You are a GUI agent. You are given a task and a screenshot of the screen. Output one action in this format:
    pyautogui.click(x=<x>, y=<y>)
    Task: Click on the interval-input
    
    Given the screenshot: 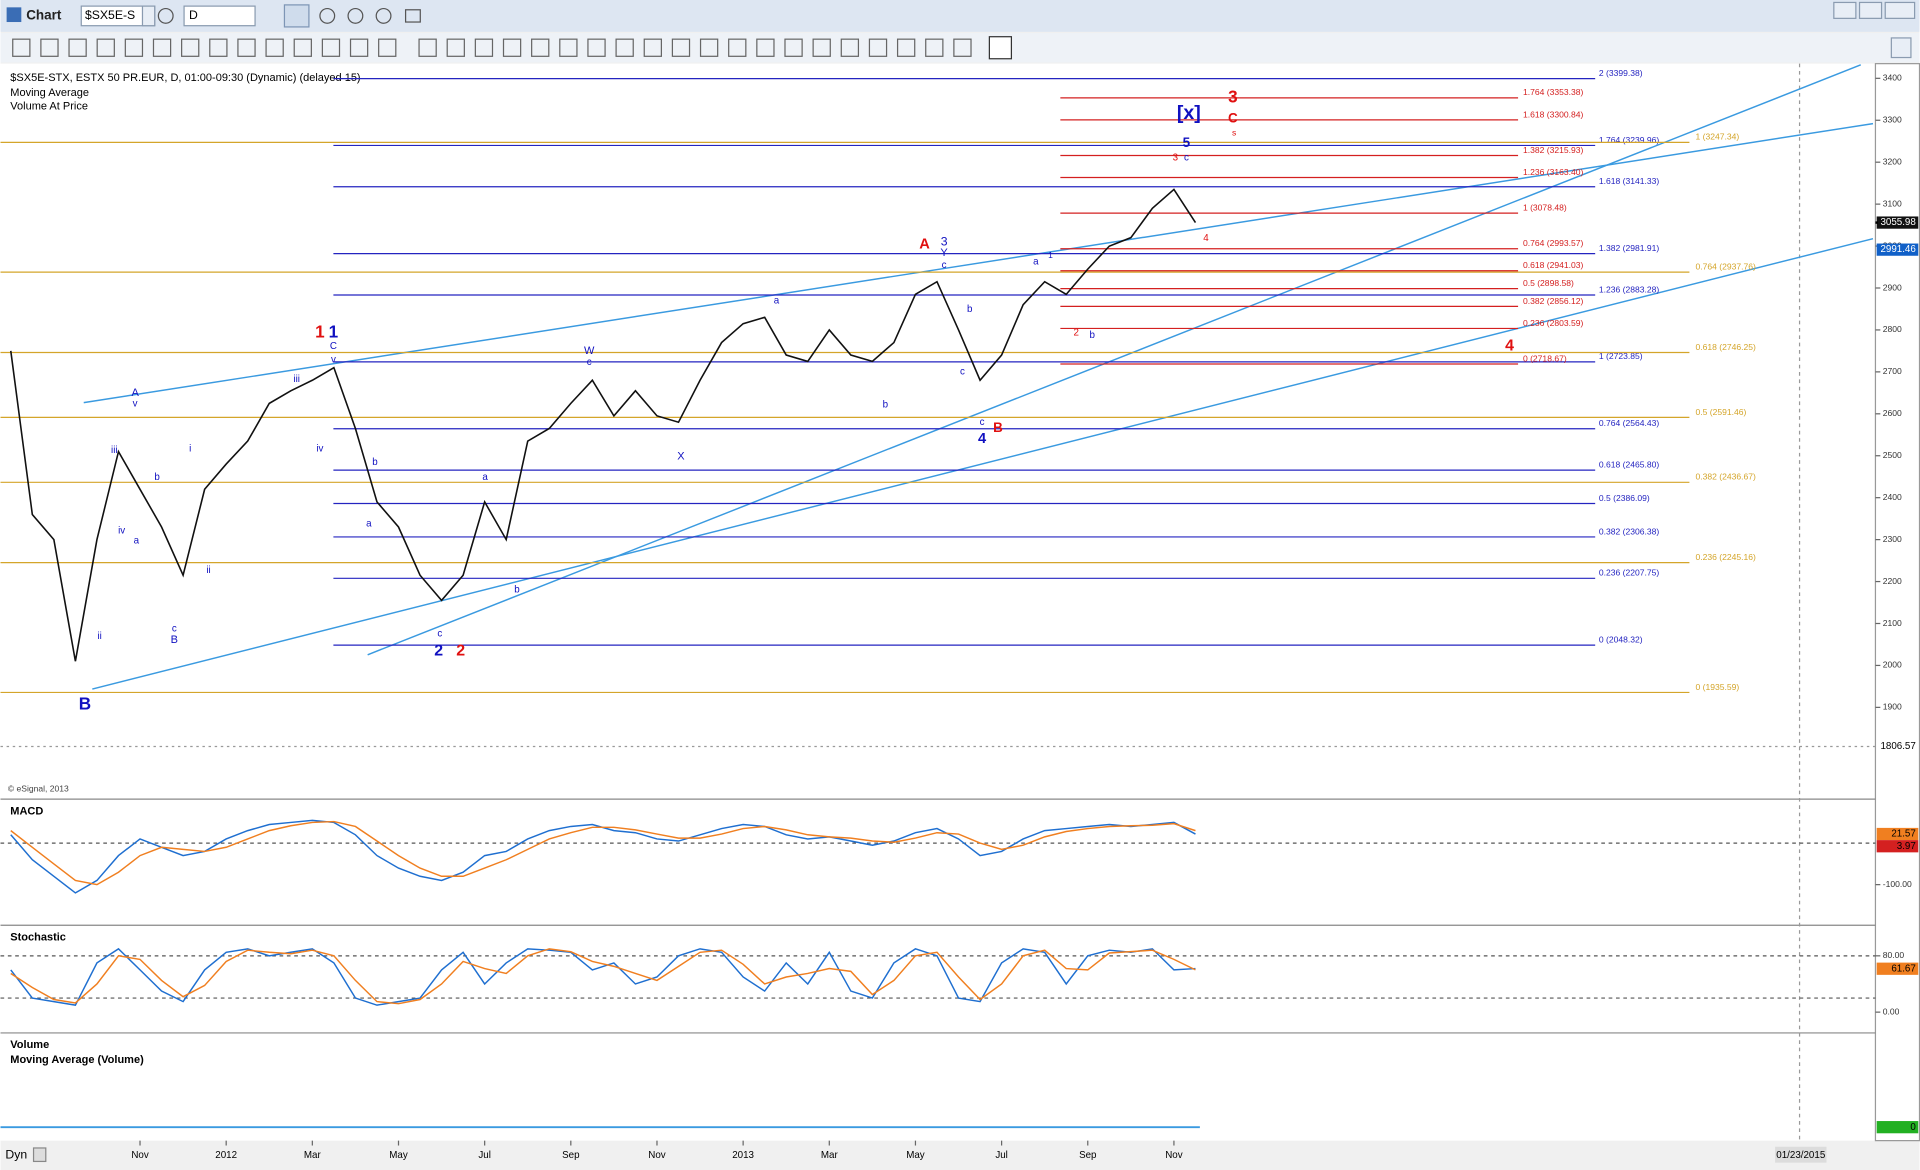 What is the action you would take?
    pyautogui.click(x=219, y=16)
    